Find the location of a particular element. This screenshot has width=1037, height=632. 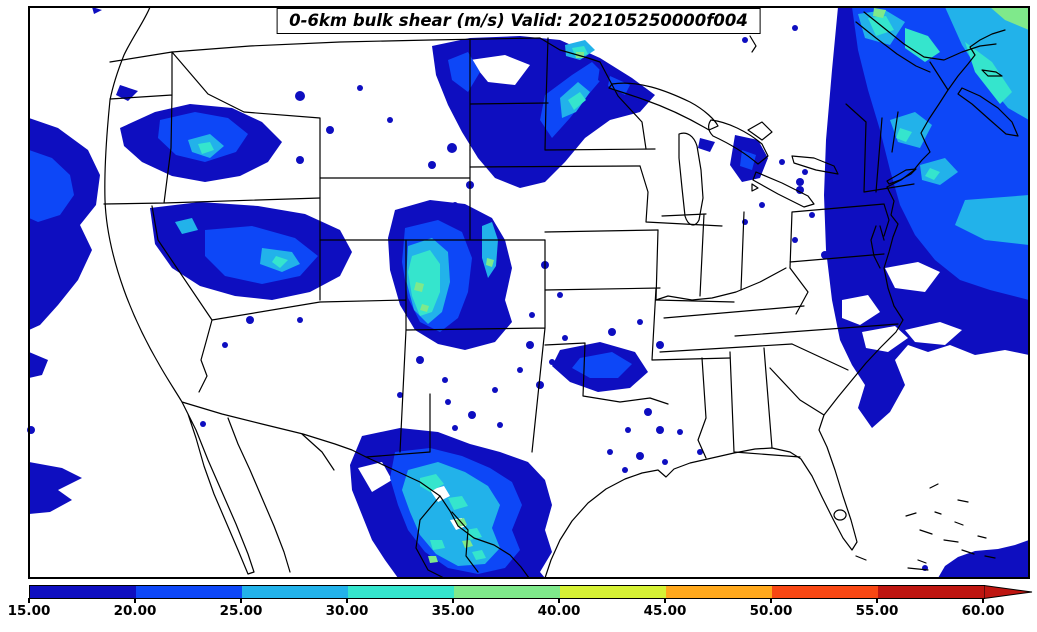

colorbar-tick-label: 55.00 is located at coordinates (877, 611).